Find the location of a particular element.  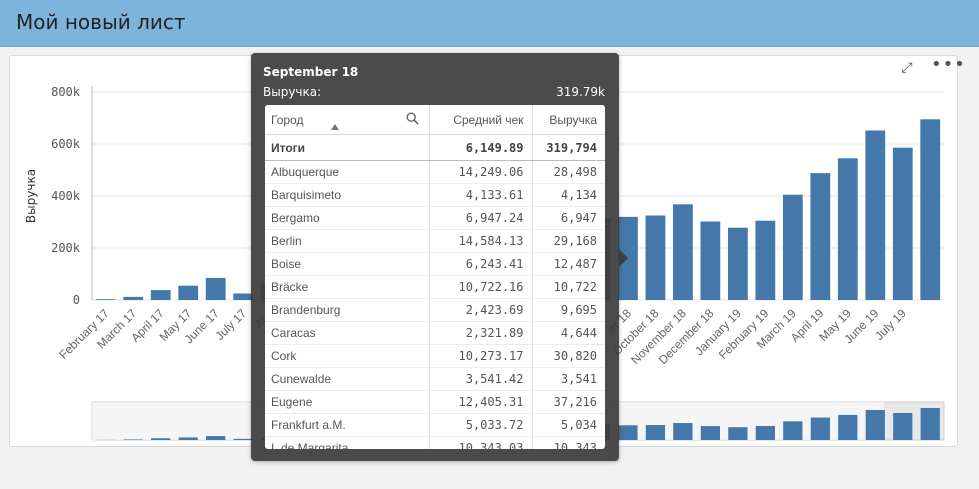

cell-city: Albuquerque is located at coordinates (347, 172).